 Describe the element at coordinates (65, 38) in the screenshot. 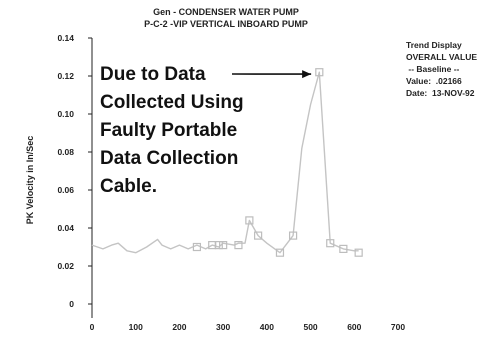

I see `y-tick-label: 0.14` at that location.